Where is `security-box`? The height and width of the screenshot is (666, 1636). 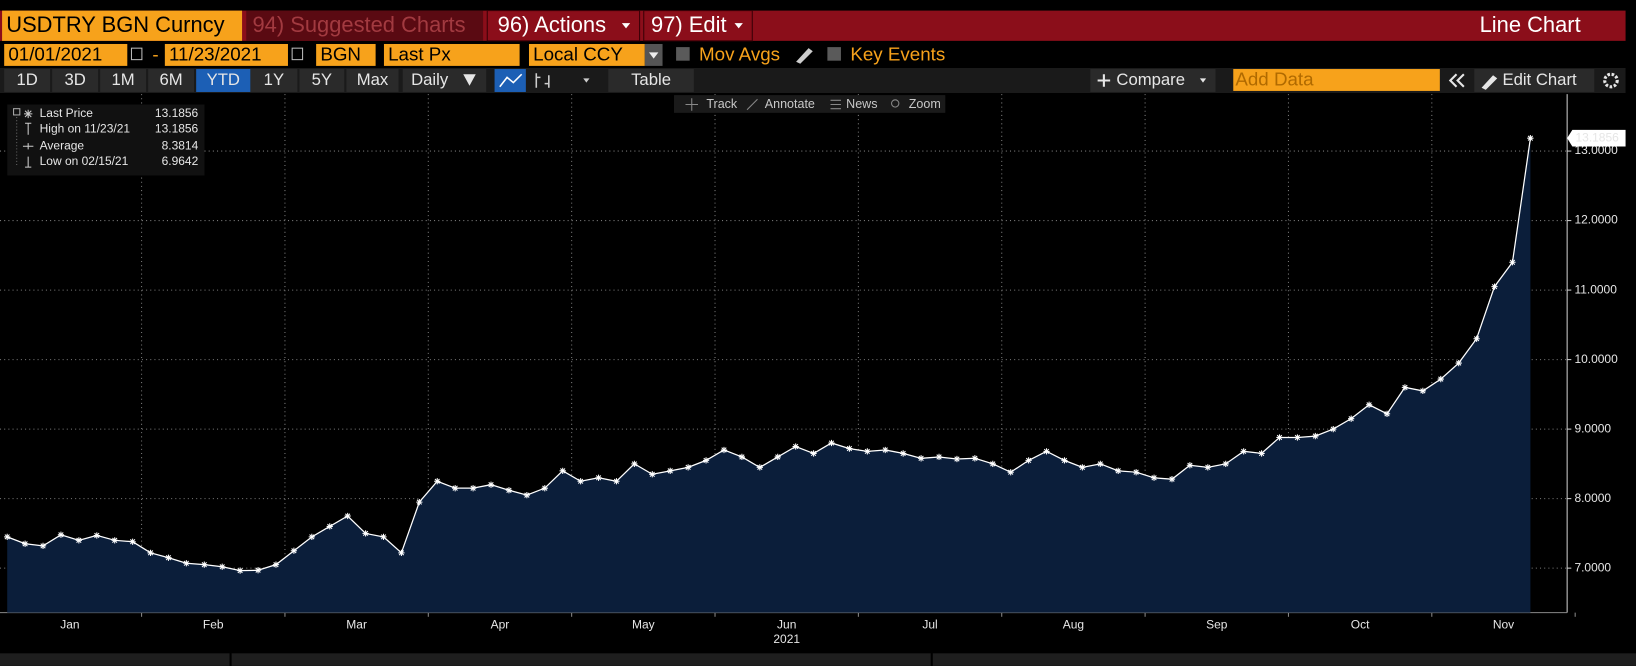
security-box is located at coordinates (122, 25).